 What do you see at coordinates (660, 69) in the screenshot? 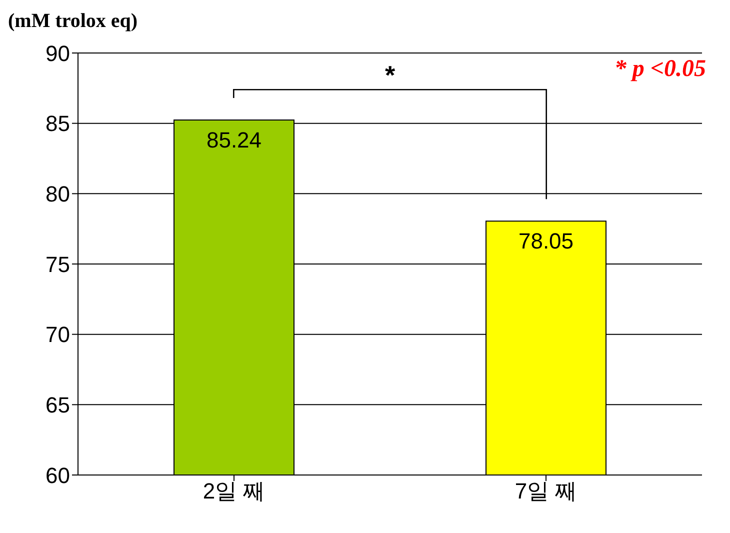
I see `annotation: * p <0.05` at bounding box center [660, 69].